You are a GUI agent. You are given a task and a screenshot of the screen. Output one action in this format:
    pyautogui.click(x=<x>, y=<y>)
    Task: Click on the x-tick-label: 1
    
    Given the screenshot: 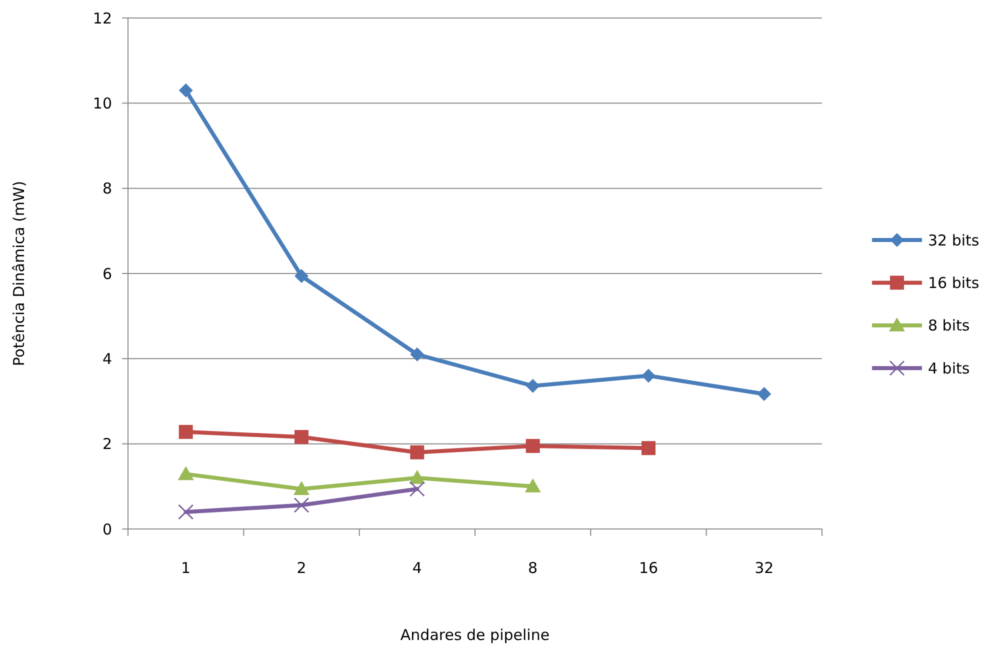 What is the action you would take?
    pyautogui.click(x=186, y=568)
    